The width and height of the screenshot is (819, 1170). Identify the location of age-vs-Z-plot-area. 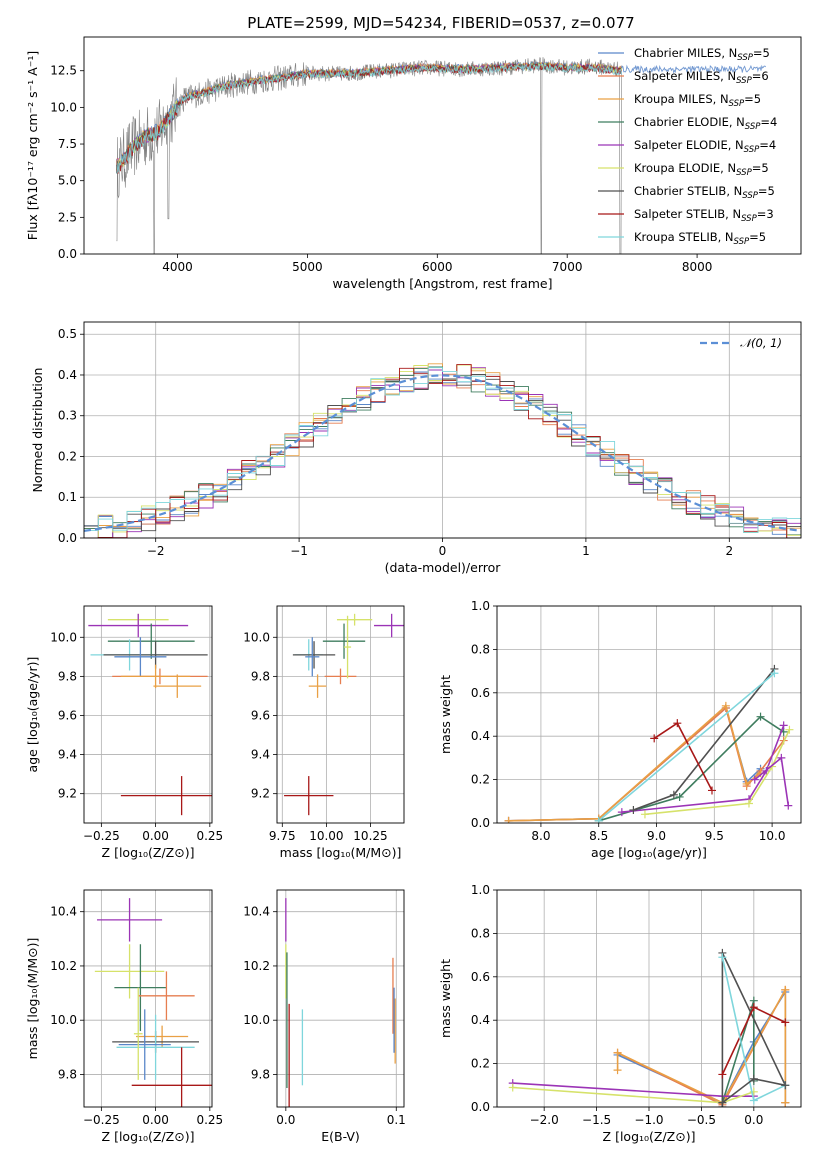
(150, 714).